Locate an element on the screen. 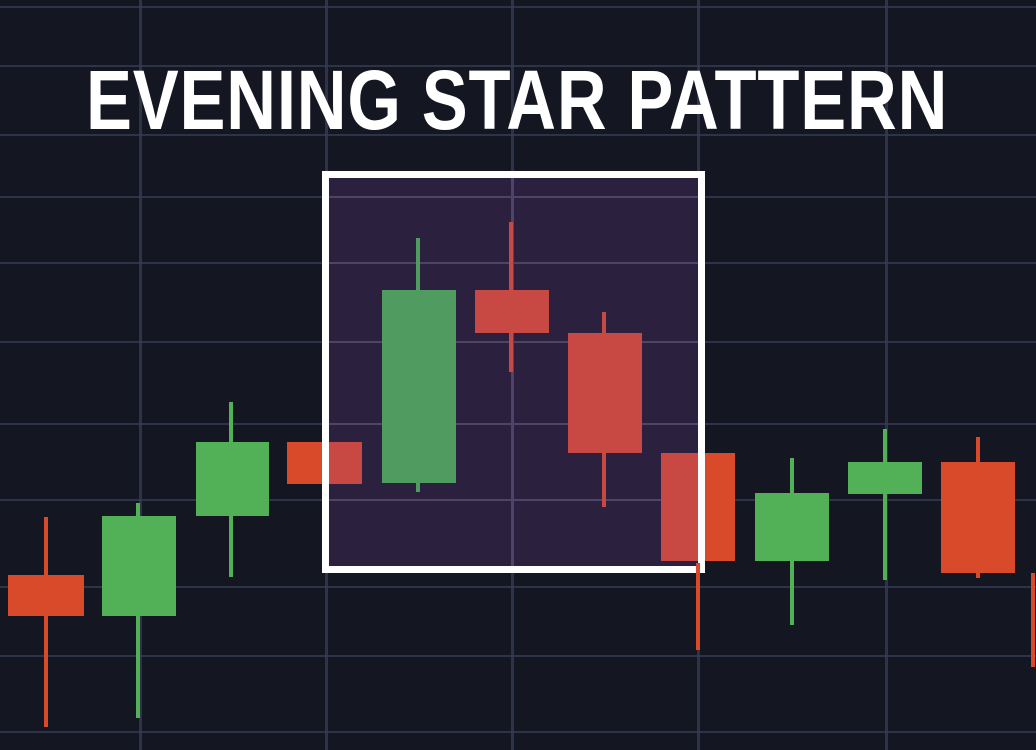 This screenshot has width=1036, height=750. candle-2-body is located at coordinates (139, 566).